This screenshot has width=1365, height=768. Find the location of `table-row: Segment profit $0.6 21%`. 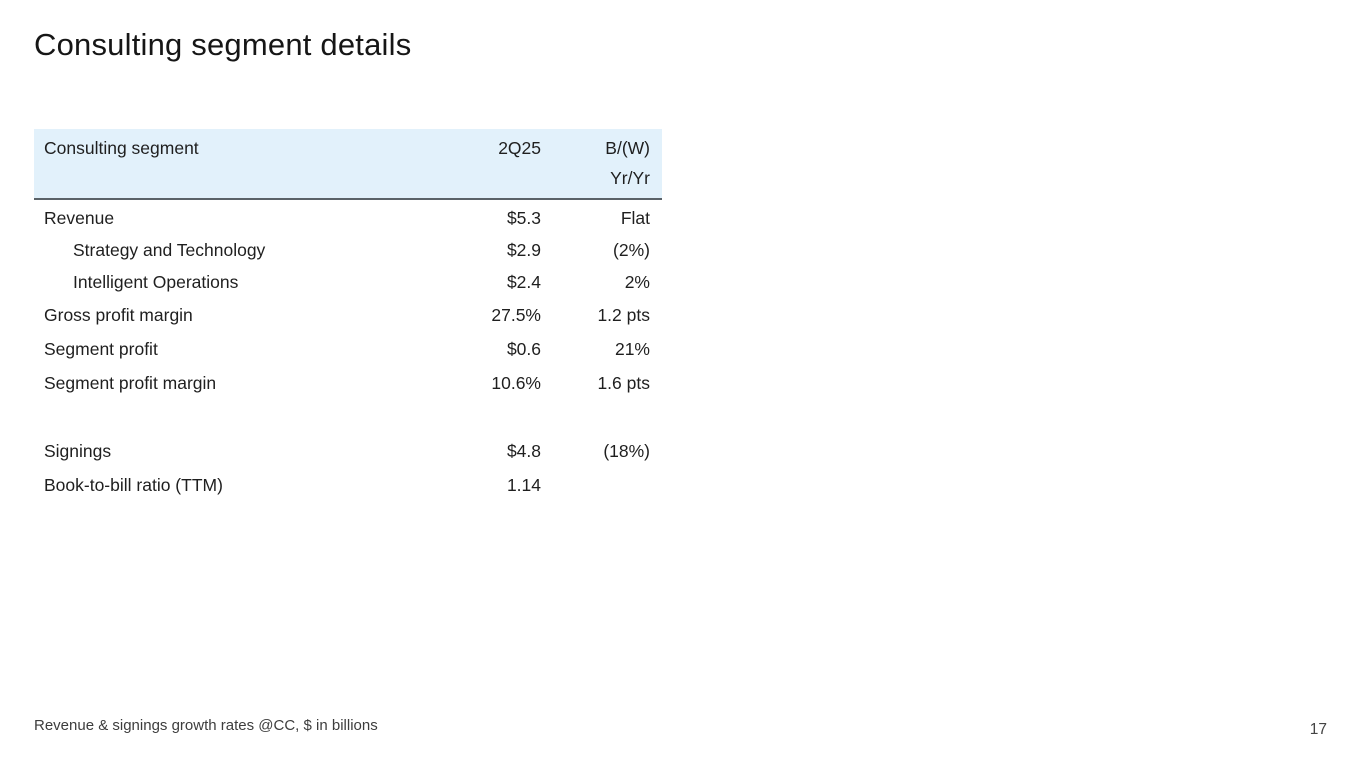

table-row: Segment profit $0.6 21% is located at coordinates (348, 349).